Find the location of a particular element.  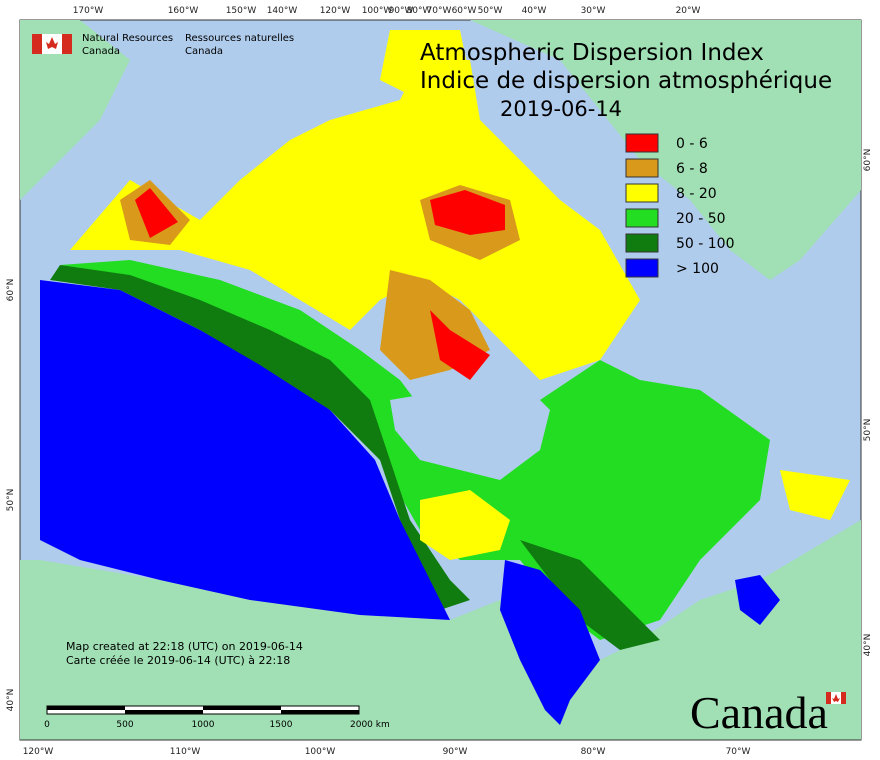

legend-label: 8 - 20 is located at coordinates (696, 194).